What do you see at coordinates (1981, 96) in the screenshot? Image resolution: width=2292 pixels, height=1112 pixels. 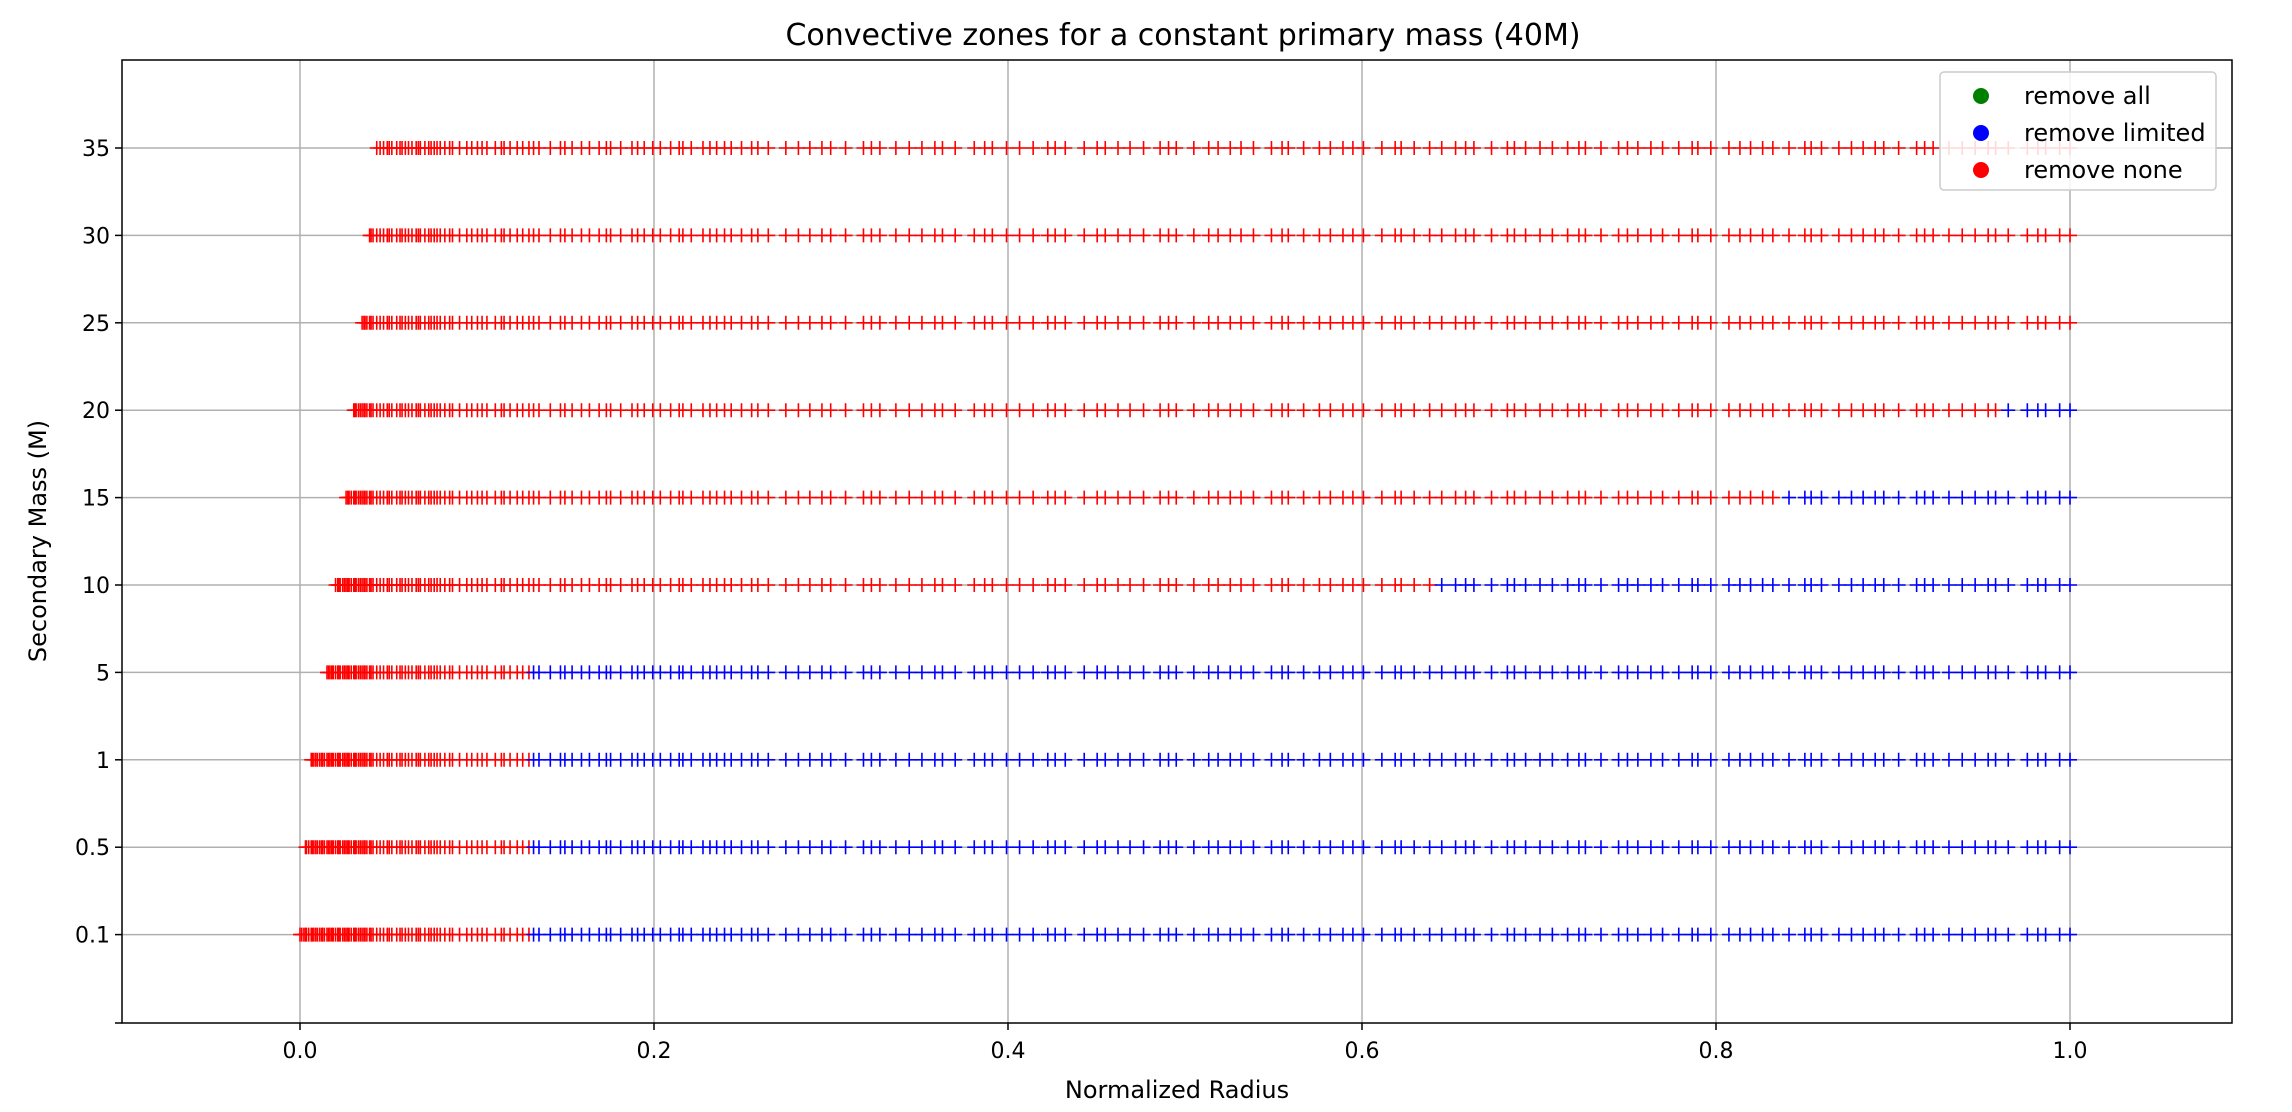 I see `legend-marker` at bounding box center [1981, 96].